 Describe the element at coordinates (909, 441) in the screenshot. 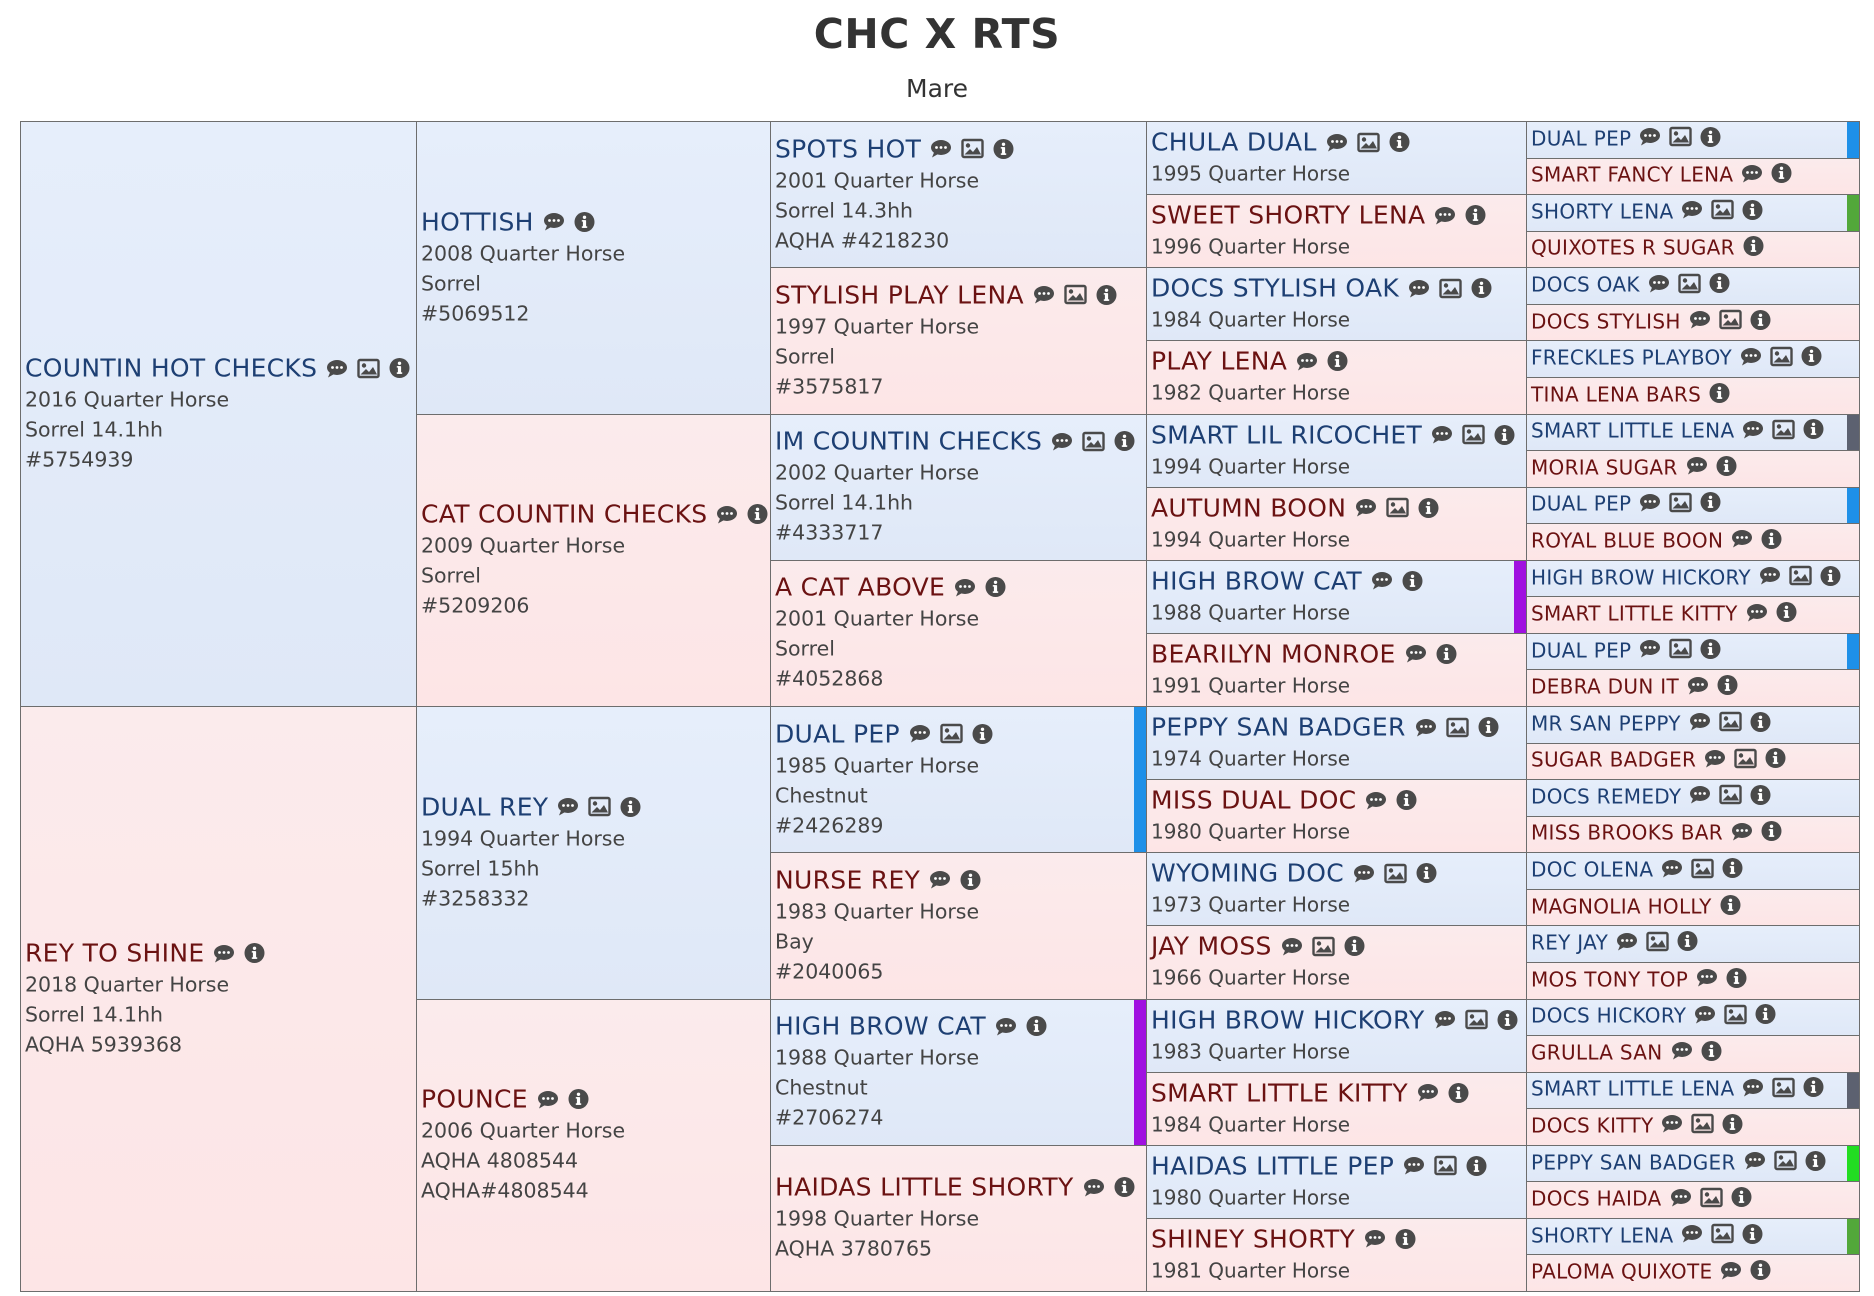

I see `horse-name-link: IM COUNTIN CHECKS` at that location.